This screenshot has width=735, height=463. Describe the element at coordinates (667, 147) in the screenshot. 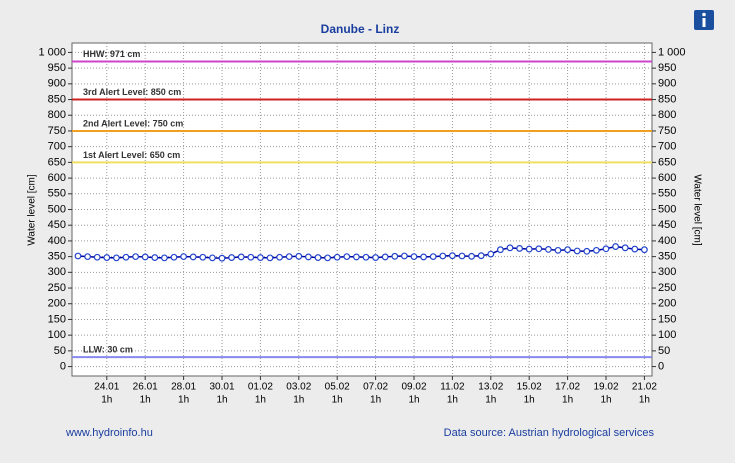

I see `y2-tick-label: 700` at that location.